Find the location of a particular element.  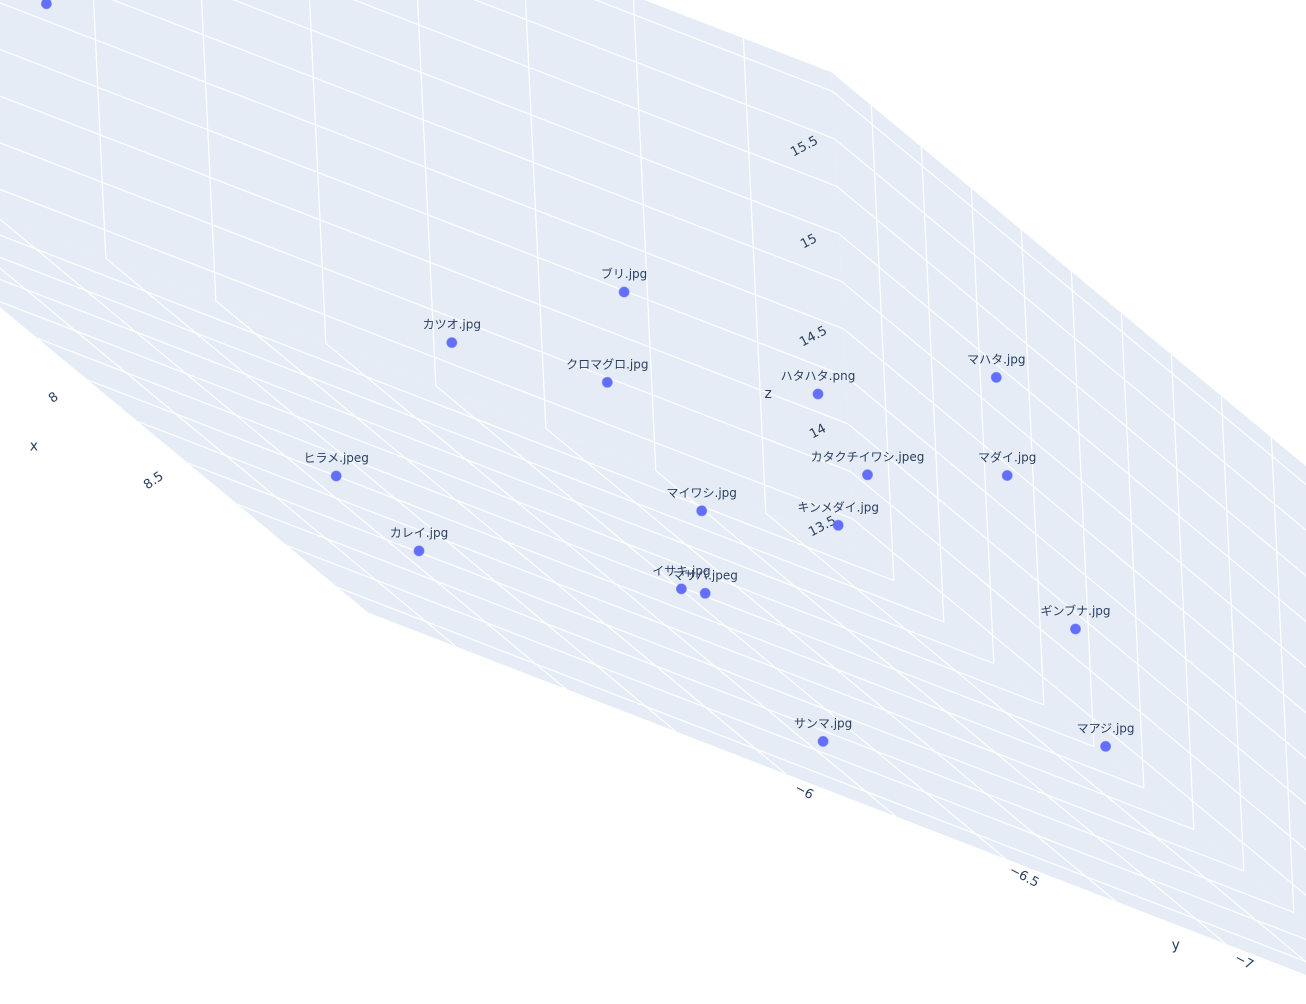

data-point: イサキ.jpg is located at coordinates (681, 579).